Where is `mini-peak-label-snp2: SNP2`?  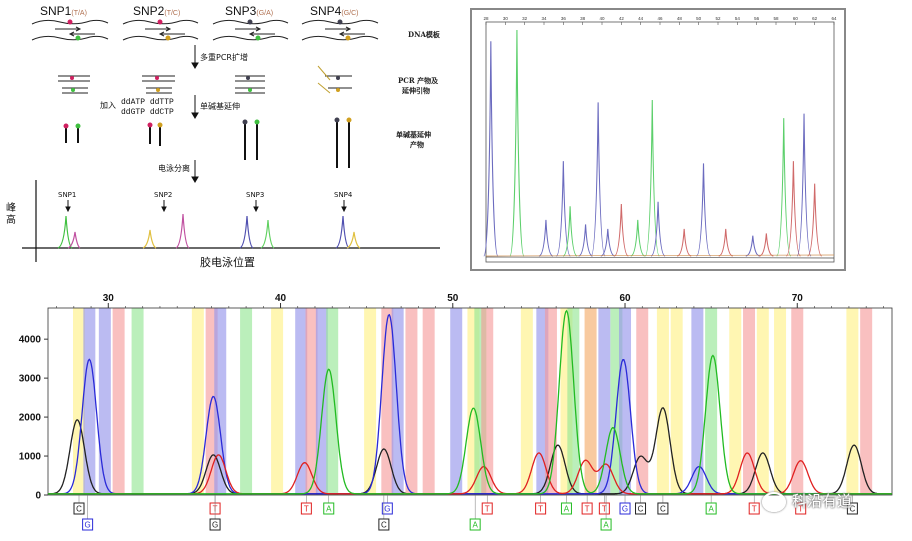
mini-peak-label-snp2: SNP2 is located at coordinates (163, 195).